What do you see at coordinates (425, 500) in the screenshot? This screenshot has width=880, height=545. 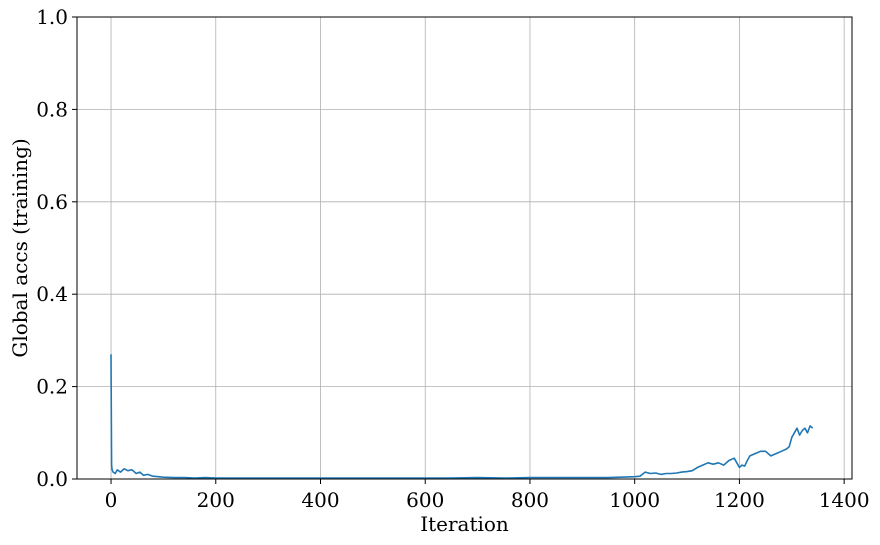 I see `x-tick-label: 600` at bounding box center [425, 500].